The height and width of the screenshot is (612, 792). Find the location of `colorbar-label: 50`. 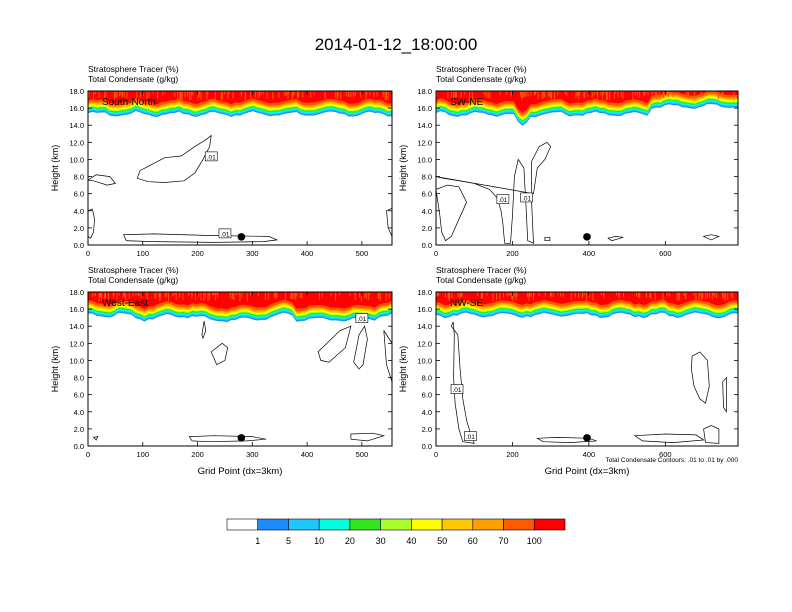

colorbar-label: 50 is located at coordinates (442, 541).